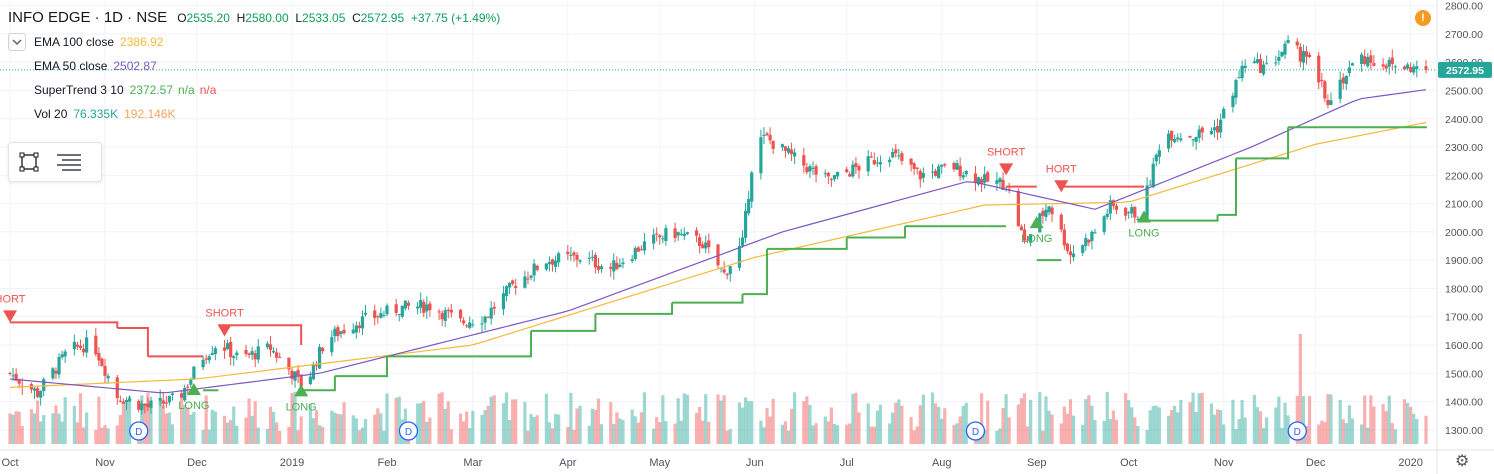 Image resolution: width=1494 pixels, height=474 pixels. What do you see at coordinates (254, 42) in the screenshot?
I see `indicator-row-ema100: EMA 100 close 2386.92` at bounding box center [254, 42].